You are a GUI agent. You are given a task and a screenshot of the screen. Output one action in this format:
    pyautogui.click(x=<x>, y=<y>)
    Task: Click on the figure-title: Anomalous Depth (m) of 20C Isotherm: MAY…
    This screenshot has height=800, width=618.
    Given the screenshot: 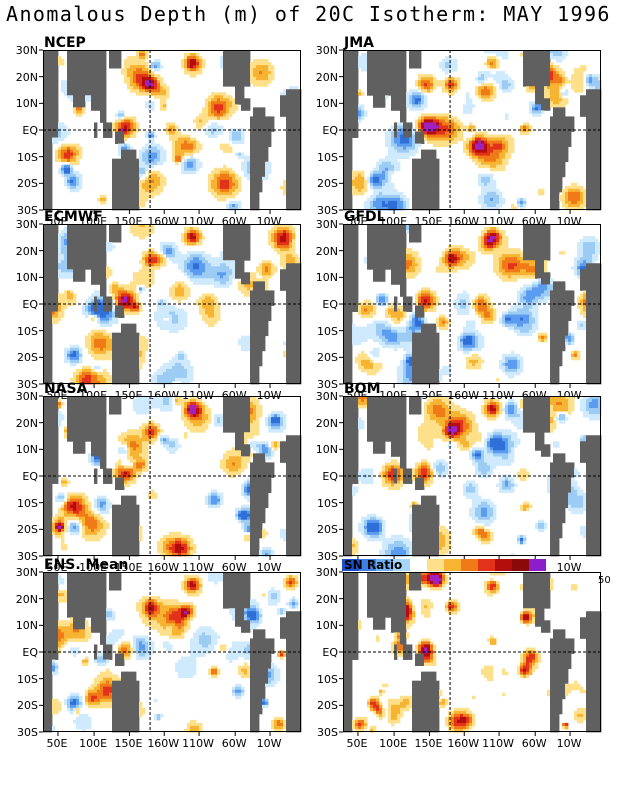 What is the action you would take?
    pyautogui.click(x=308, y=14)
    